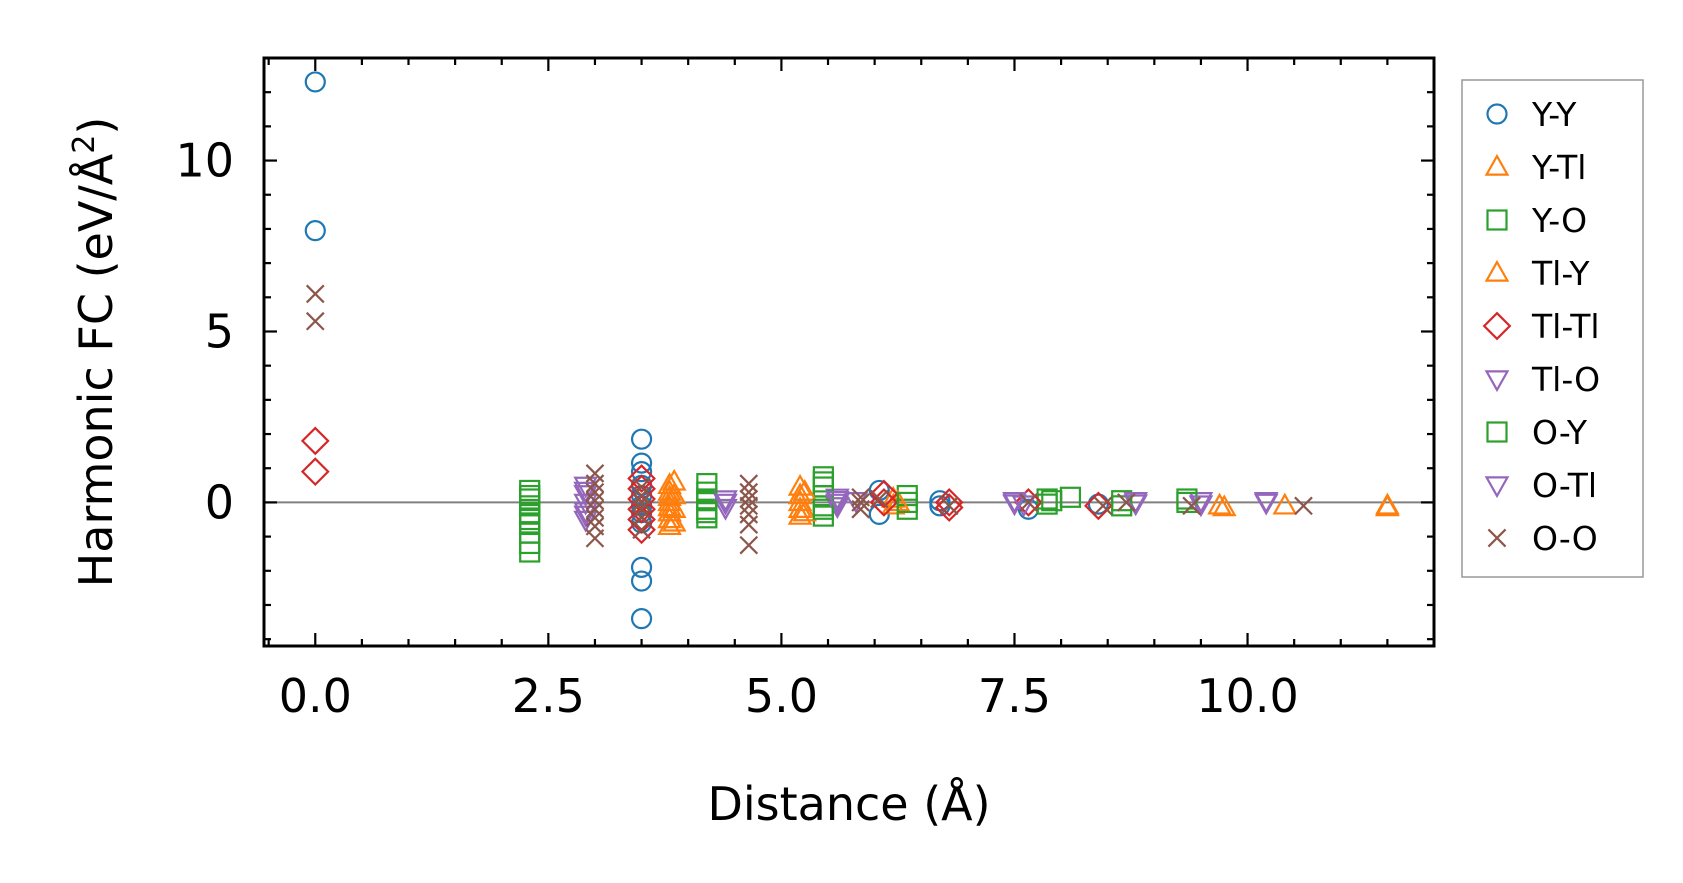  Describe the element at coordinates (1560, 273) in the screenshot. I see `legend-label: Tl-Y` at that location.